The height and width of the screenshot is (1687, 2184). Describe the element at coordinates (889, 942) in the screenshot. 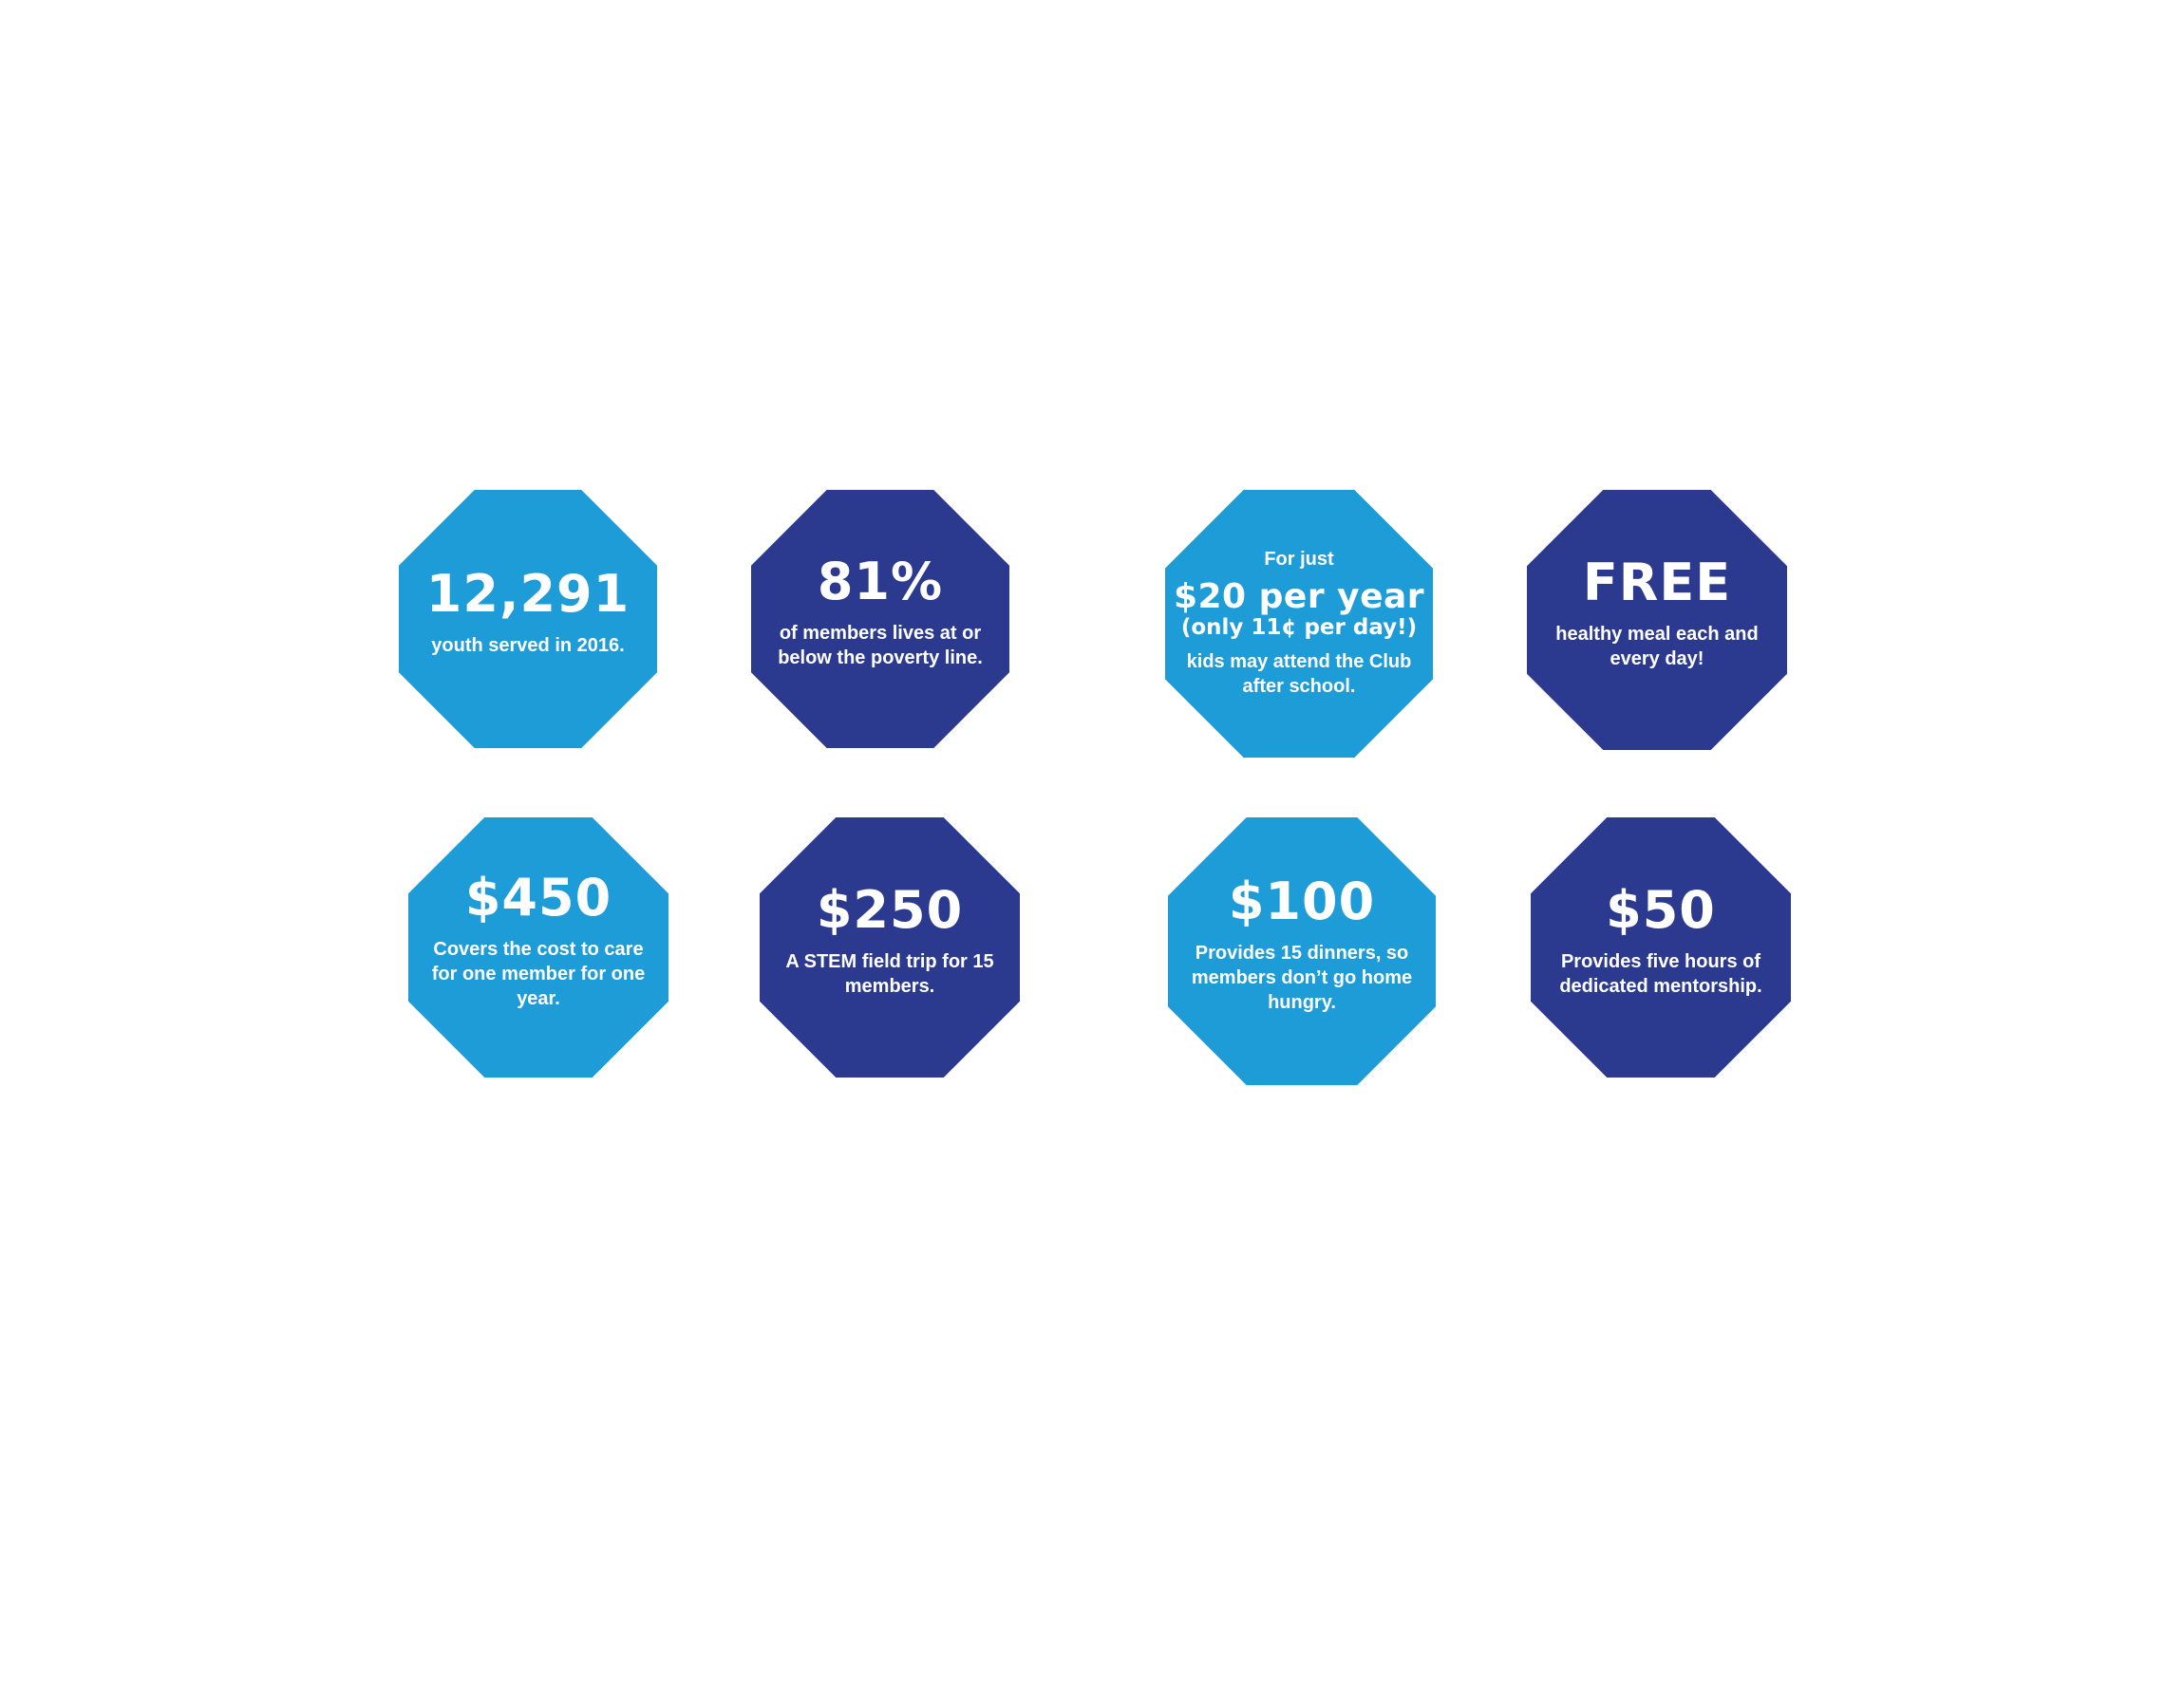

I see `stat-content: $250 A STEM field trip for 15 members.` at that location.